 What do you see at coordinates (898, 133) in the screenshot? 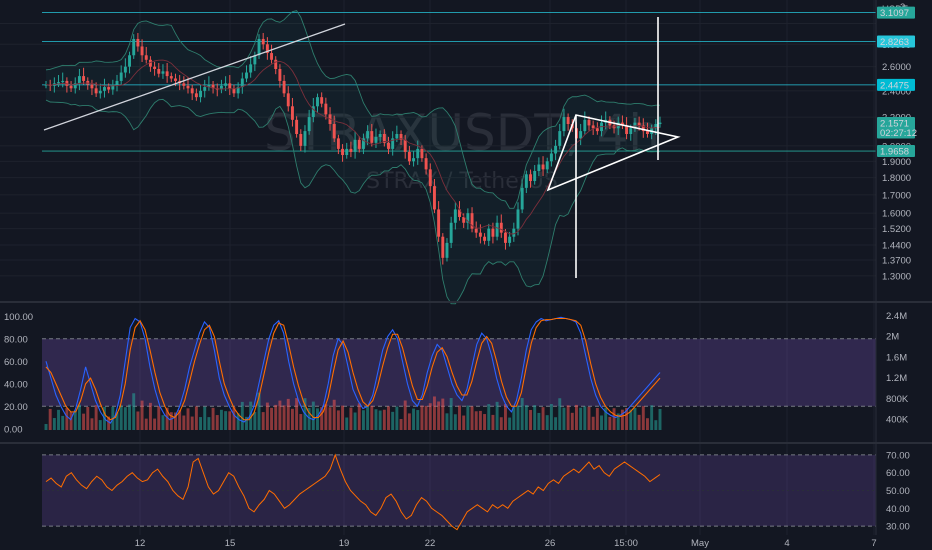
I see `price-label-text: 02:27:12` at bounding box center [898, 133].